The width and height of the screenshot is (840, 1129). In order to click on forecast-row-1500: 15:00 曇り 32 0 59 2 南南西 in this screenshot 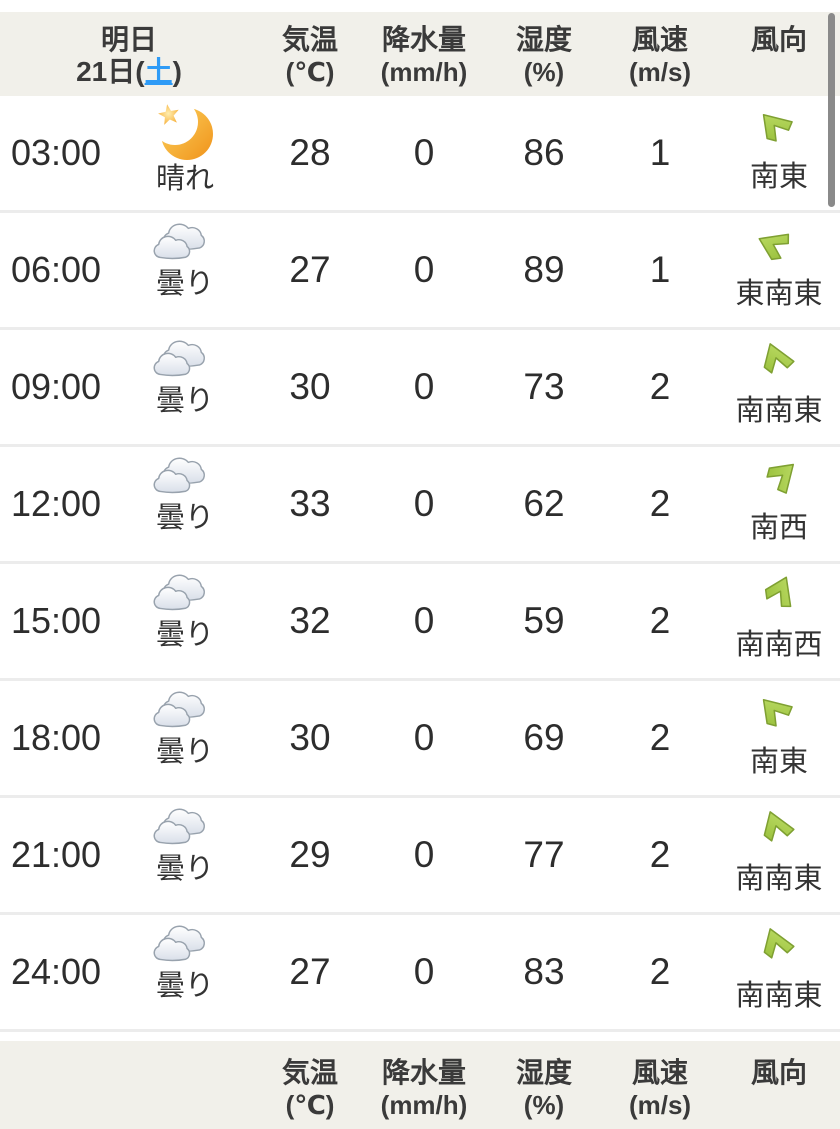, I will do `click(420, 622)`.